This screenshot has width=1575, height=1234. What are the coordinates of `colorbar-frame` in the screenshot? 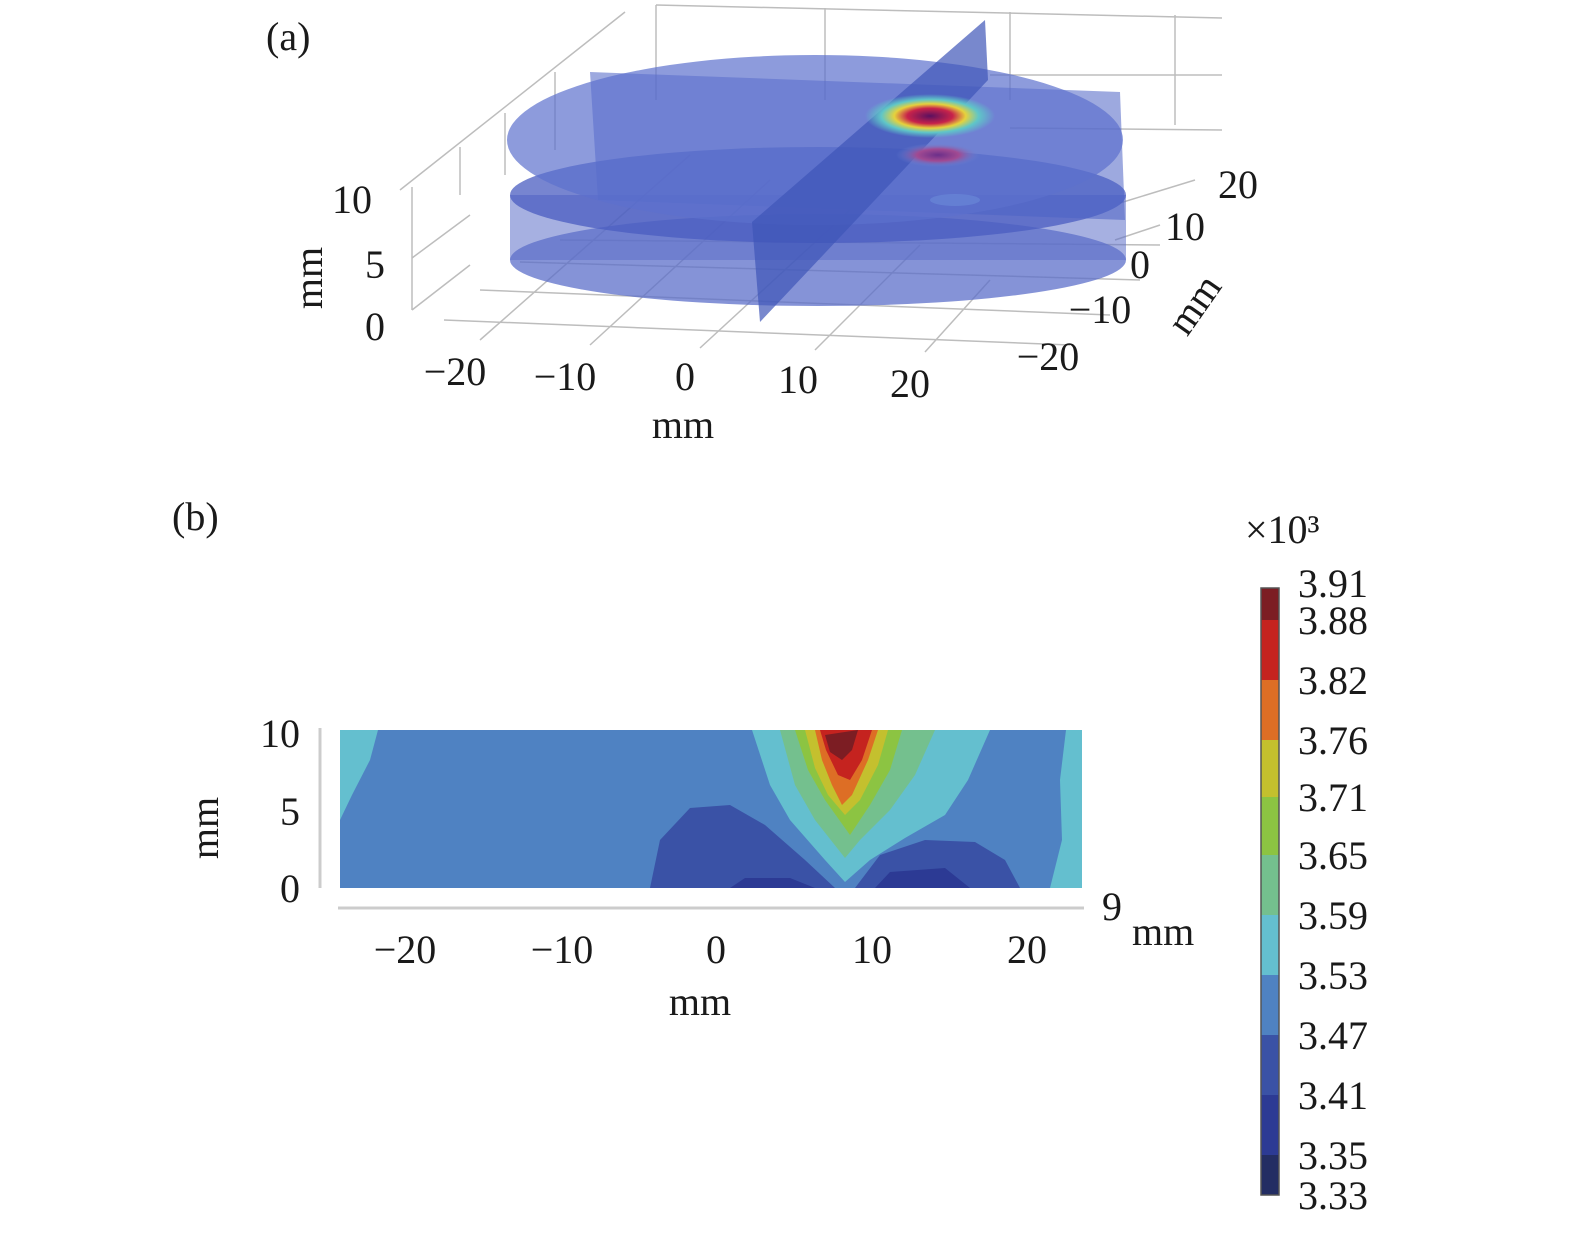 It's located at (1270, 891).